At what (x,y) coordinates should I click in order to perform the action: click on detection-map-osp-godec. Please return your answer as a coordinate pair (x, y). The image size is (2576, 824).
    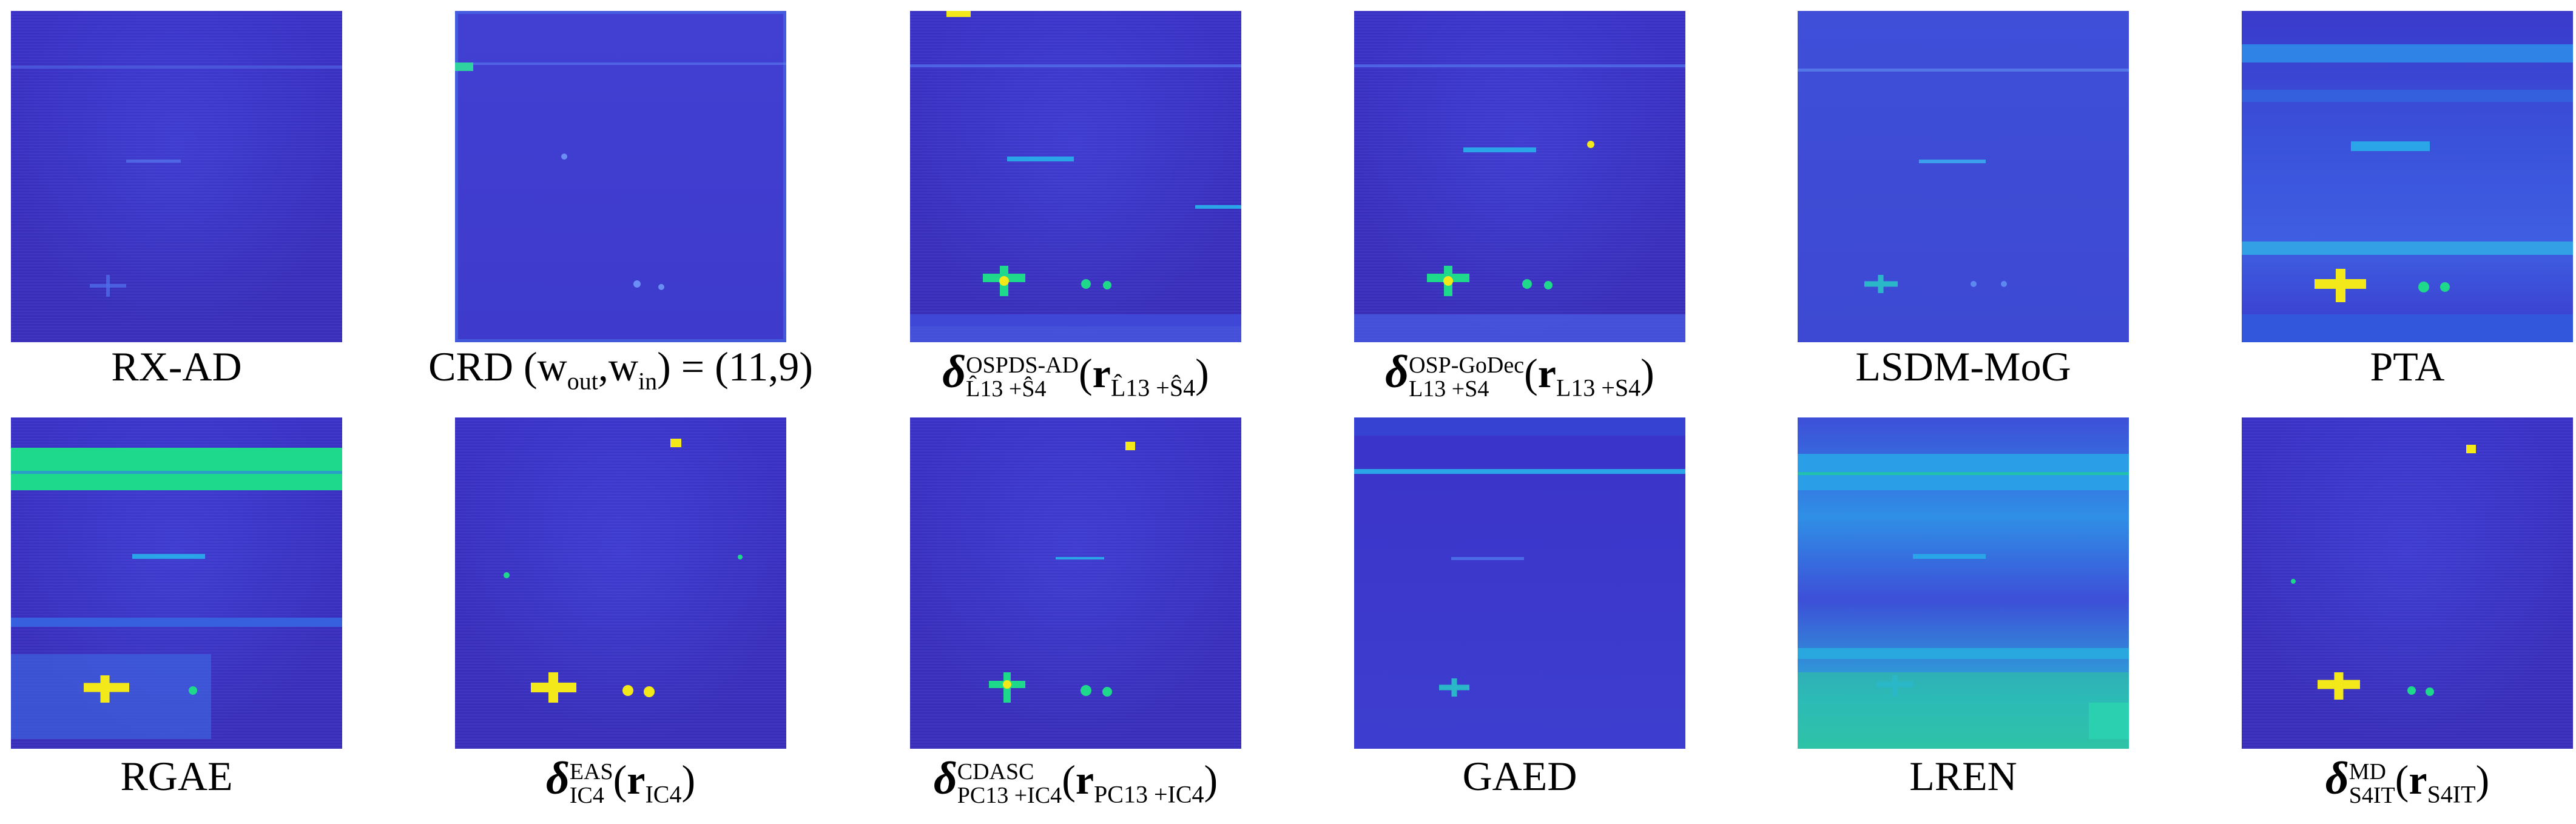
    Looking at the image, I should click on (1520, 176).